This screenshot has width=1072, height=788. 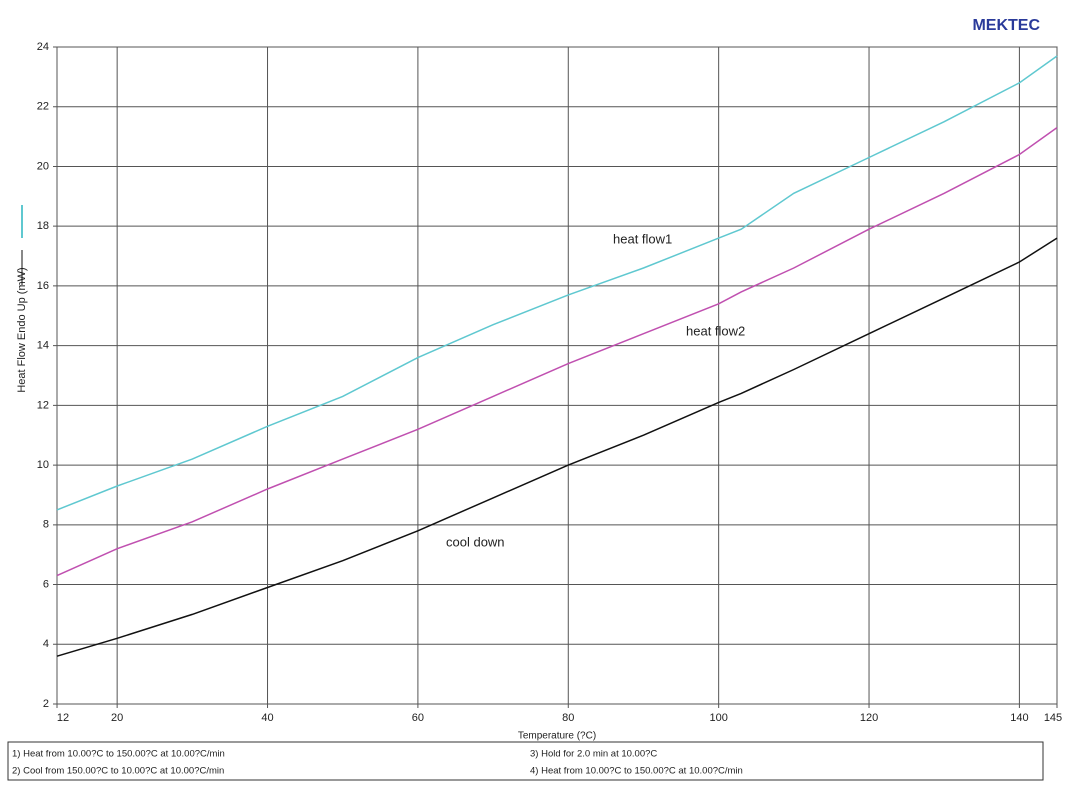 I want to click on y-tick-label: 22, so click(x=43, y=107).